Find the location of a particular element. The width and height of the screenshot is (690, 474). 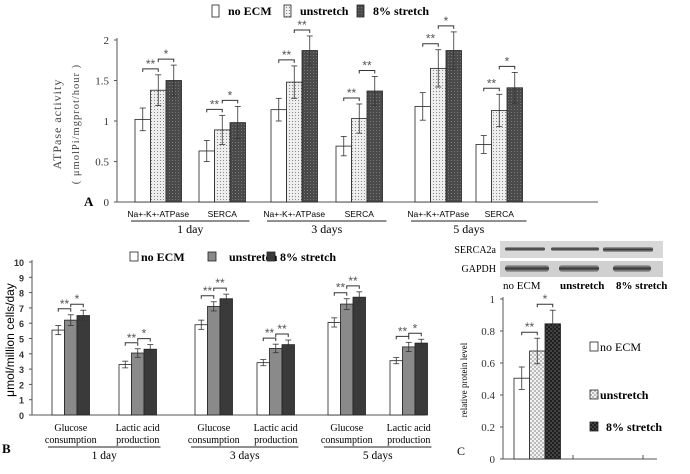

y-tick-label: 1.5 is located at coordinates (102, 82).